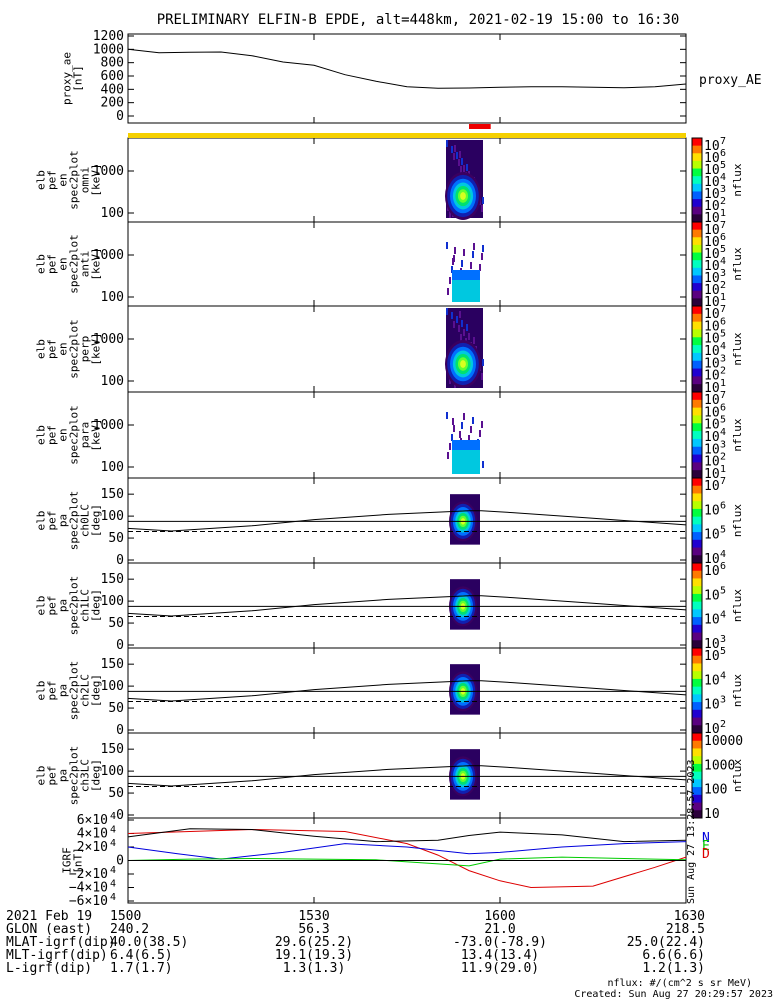 The image size is (775, 1000). Describe the element at coordinates (61, 942) in the screenshot. I see `footer-row-label: MLAT-igrf(dip)` at that location.